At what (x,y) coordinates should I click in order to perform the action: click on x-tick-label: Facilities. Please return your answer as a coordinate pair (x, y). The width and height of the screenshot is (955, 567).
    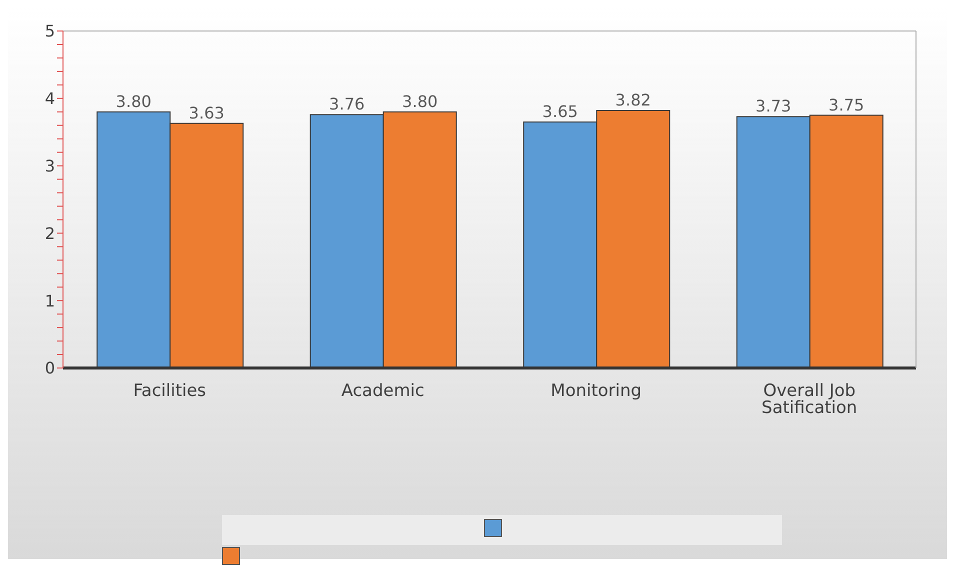
    Looking at the image, I should click on (169, 391).